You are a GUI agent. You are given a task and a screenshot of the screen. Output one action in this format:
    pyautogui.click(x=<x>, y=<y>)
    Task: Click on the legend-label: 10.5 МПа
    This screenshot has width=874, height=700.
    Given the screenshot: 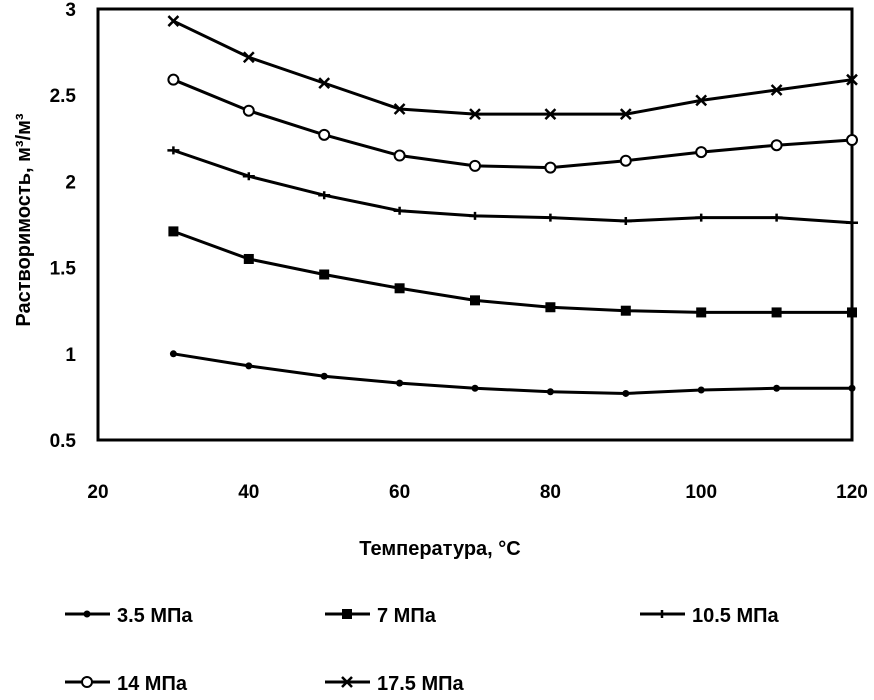 What is the action you would take?
    pyautogui.click(x=736, y=616)
    